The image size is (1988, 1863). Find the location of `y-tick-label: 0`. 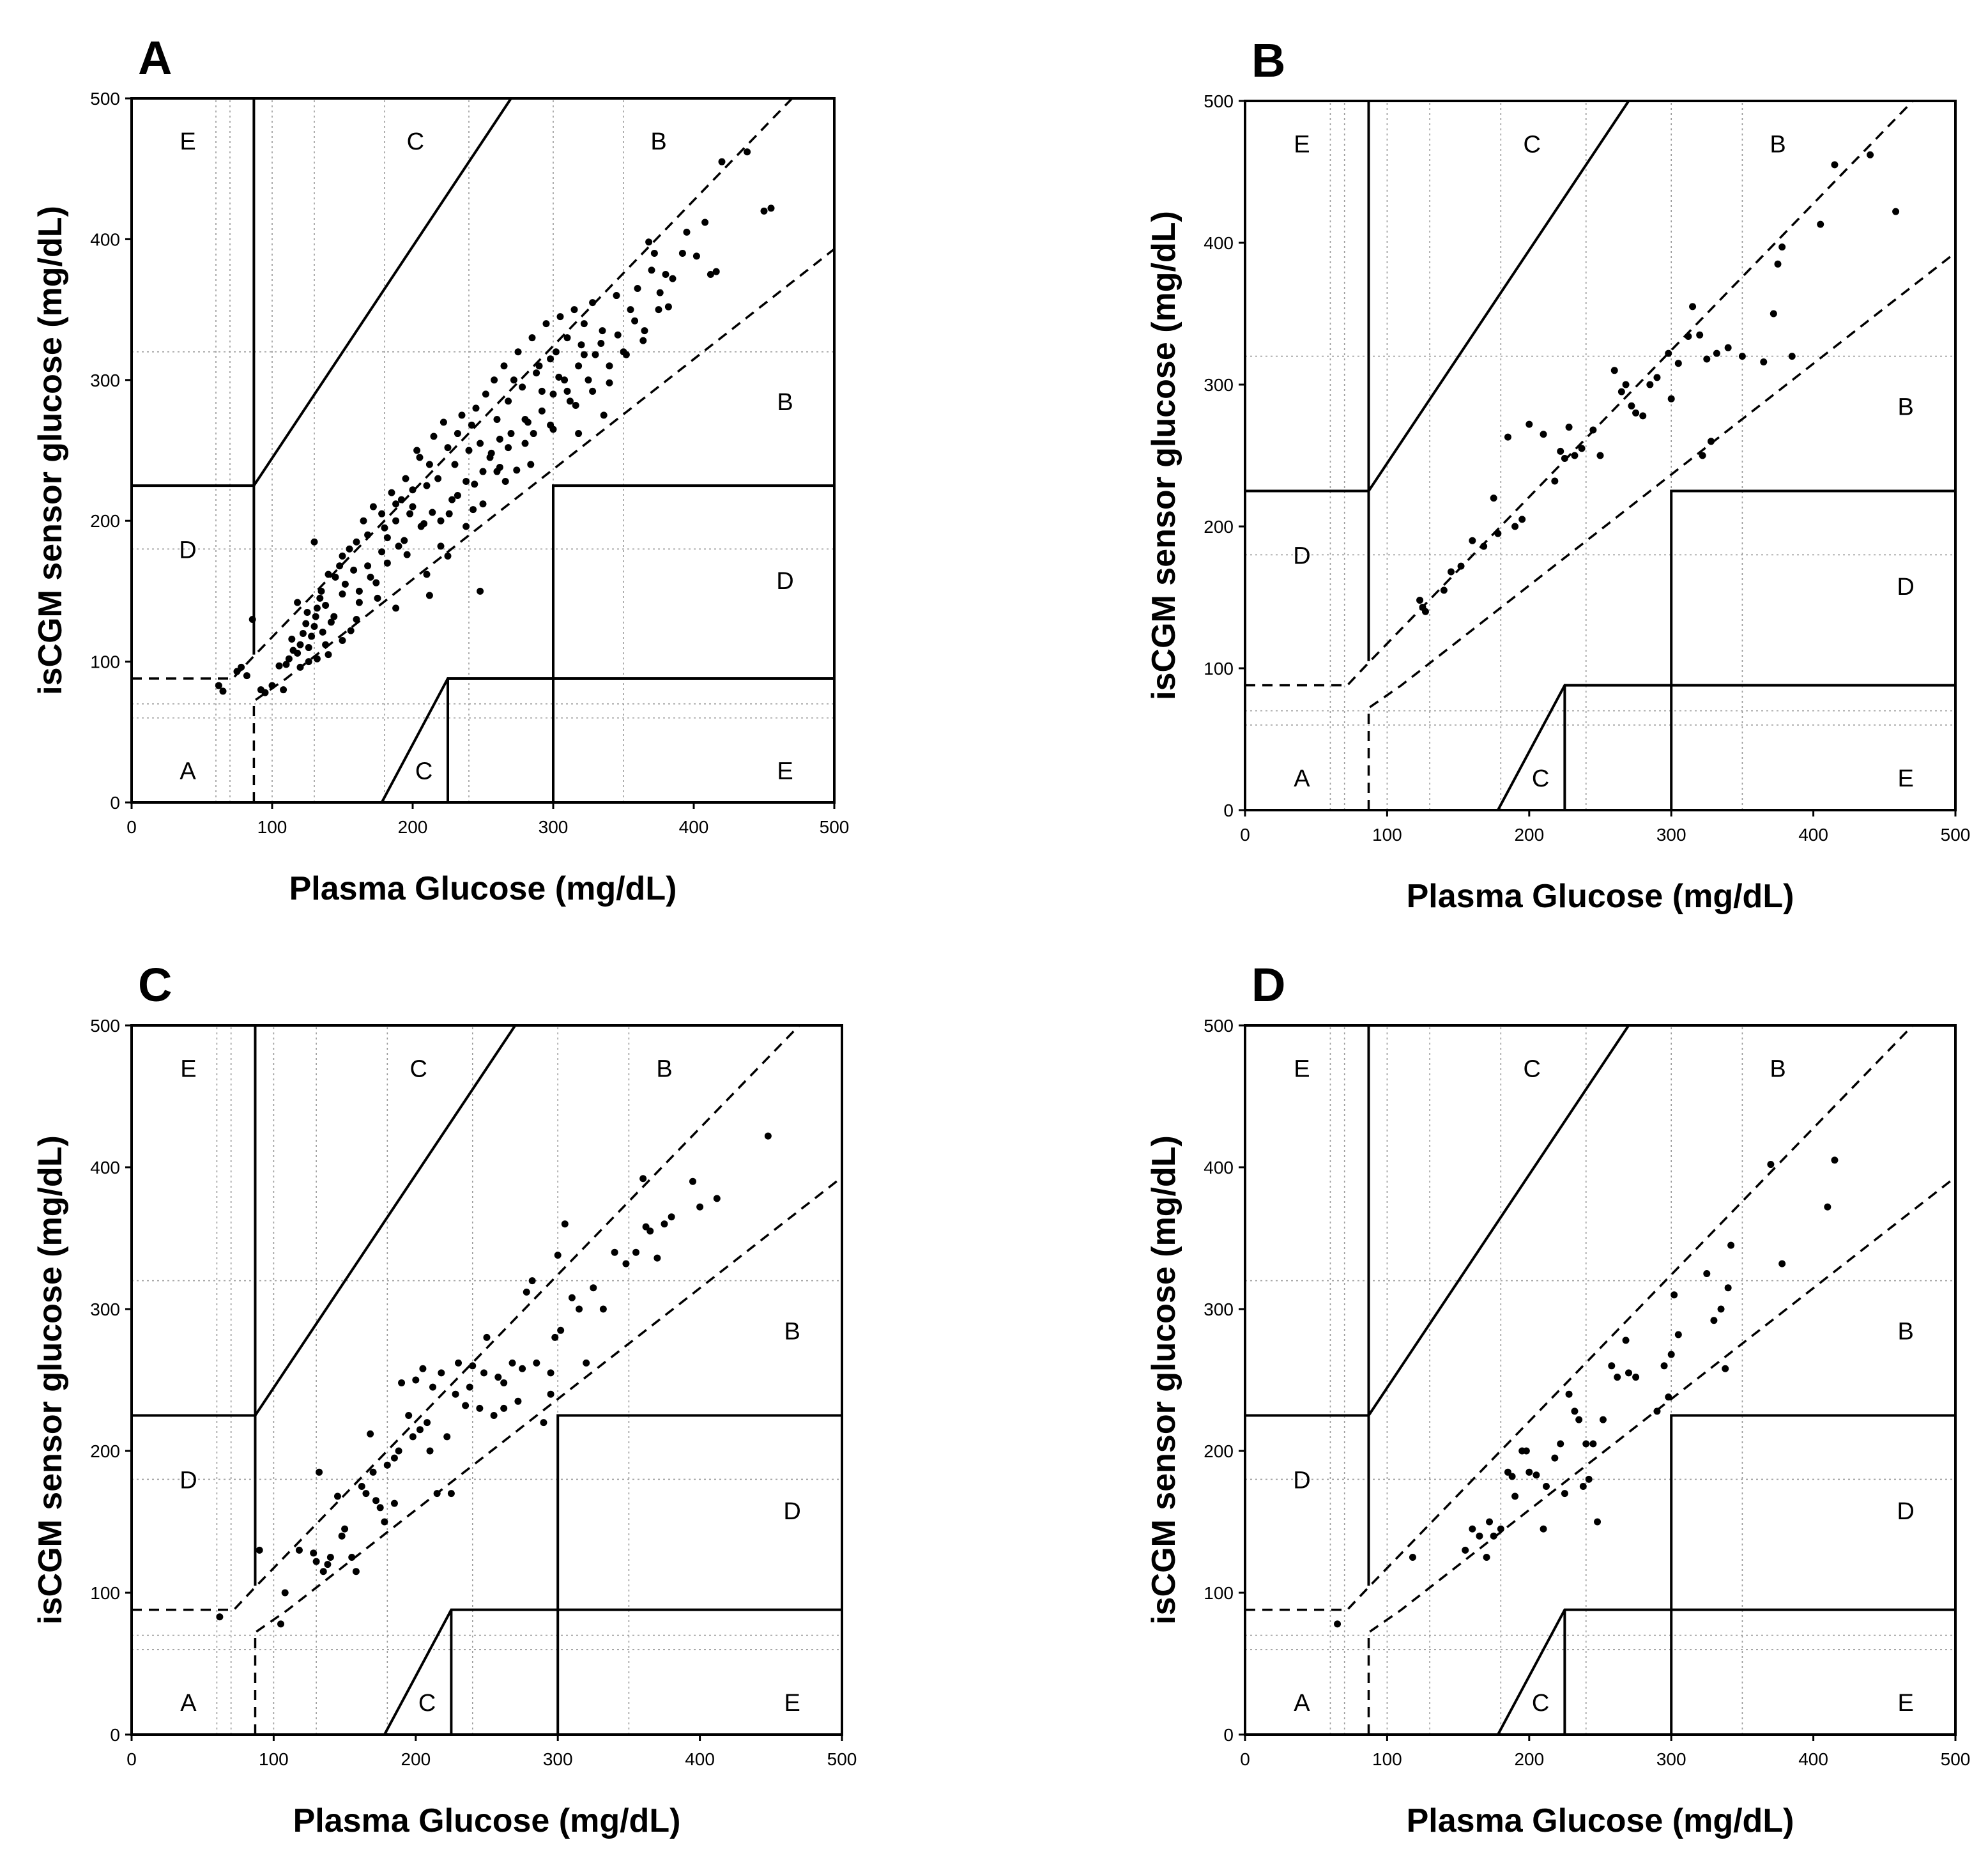

y-tick-label: 0 is located at coordinates (1228, 1735).